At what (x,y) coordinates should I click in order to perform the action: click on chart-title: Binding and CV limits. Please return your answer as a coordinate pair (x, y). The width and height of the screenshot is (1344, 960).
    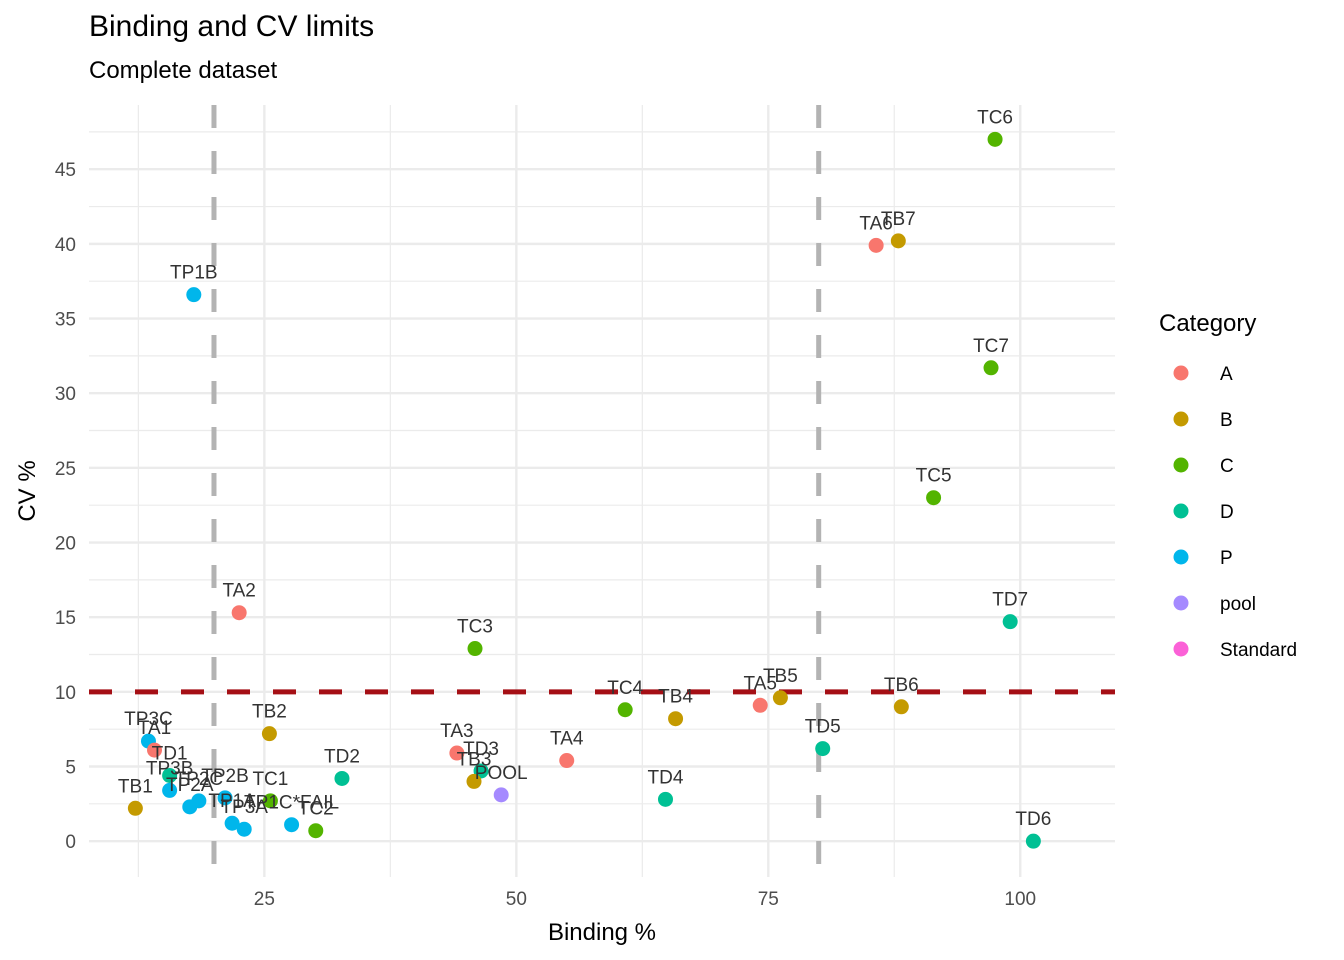
    Looking at the image, I should click on (232, 26).